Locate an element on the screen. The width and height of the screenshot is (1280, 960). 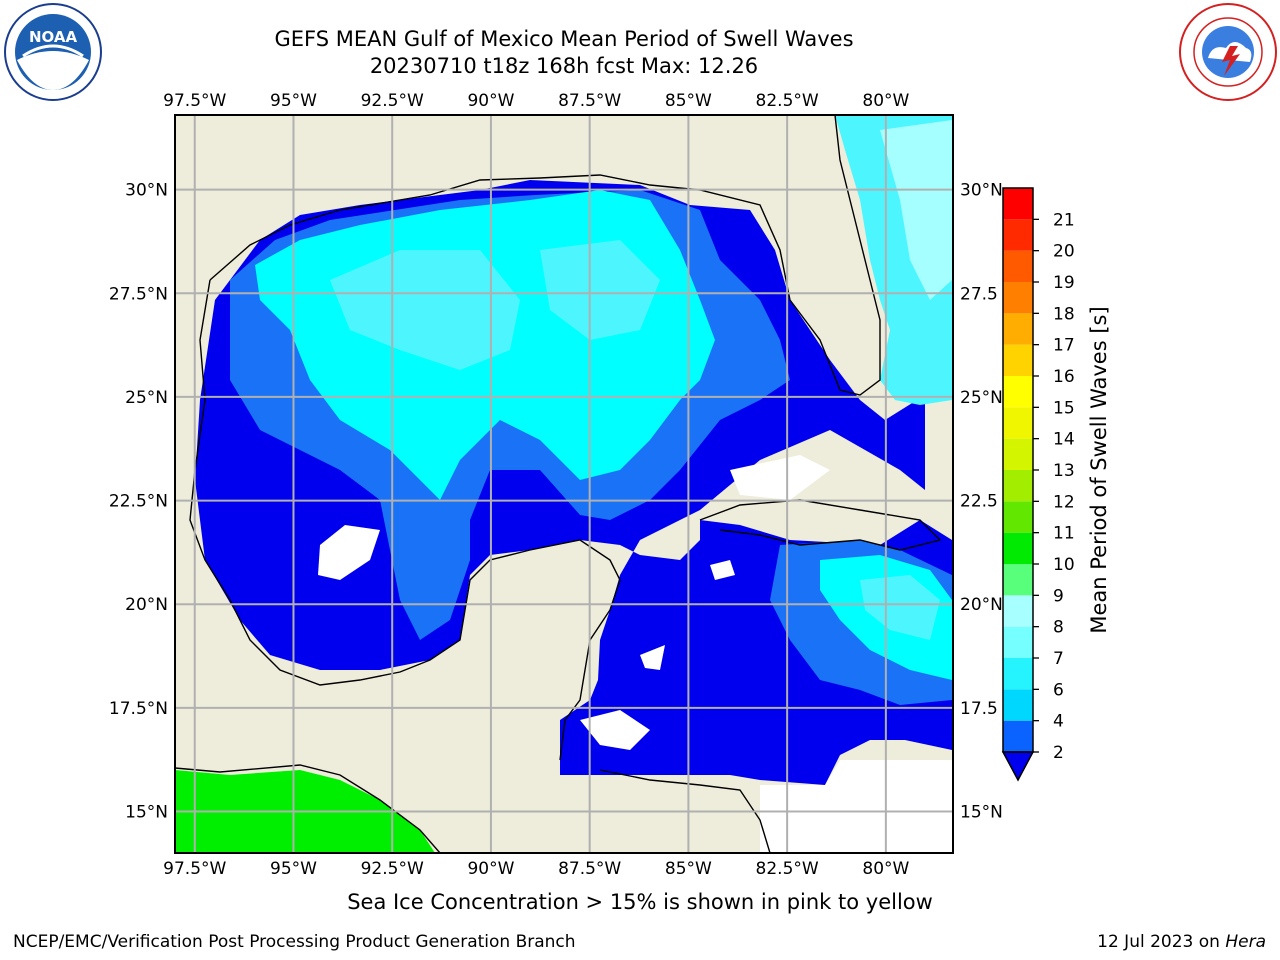
lon-label-top: 92.5°W is located at coordinates (392, 101).